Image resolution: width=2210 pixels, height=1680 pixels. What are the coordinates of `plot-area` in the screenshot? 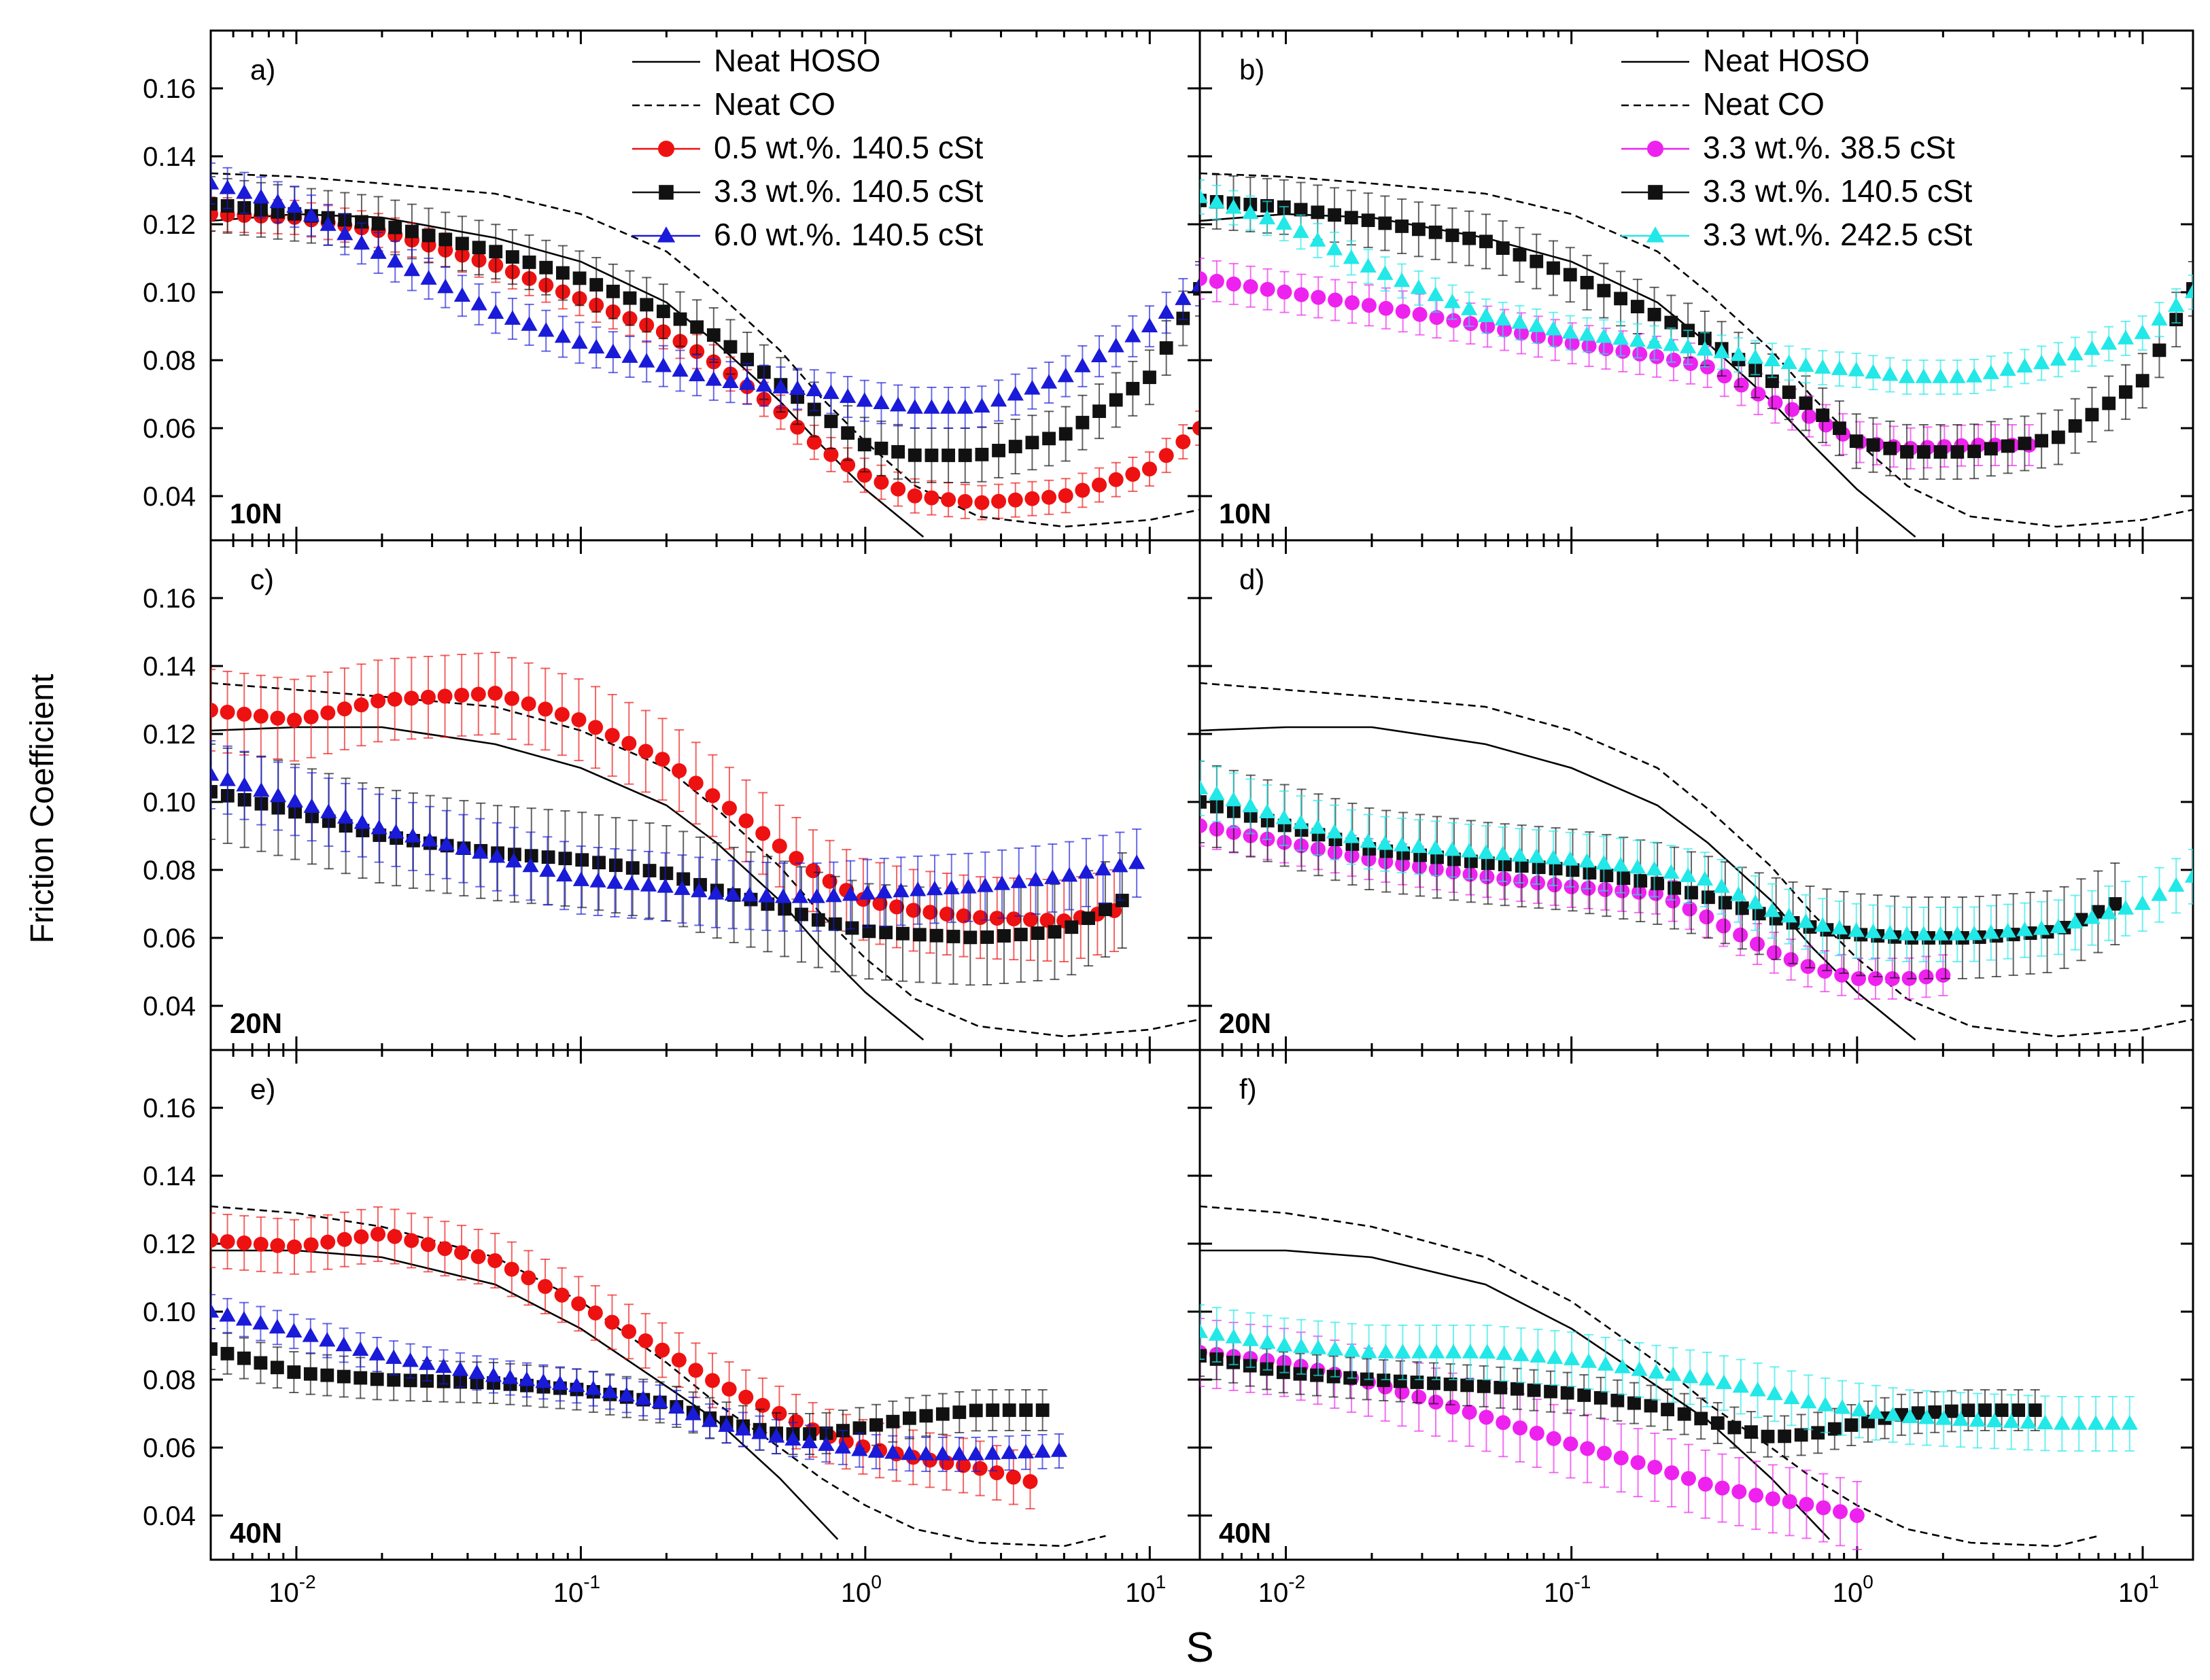 It's located at (1697, 862).